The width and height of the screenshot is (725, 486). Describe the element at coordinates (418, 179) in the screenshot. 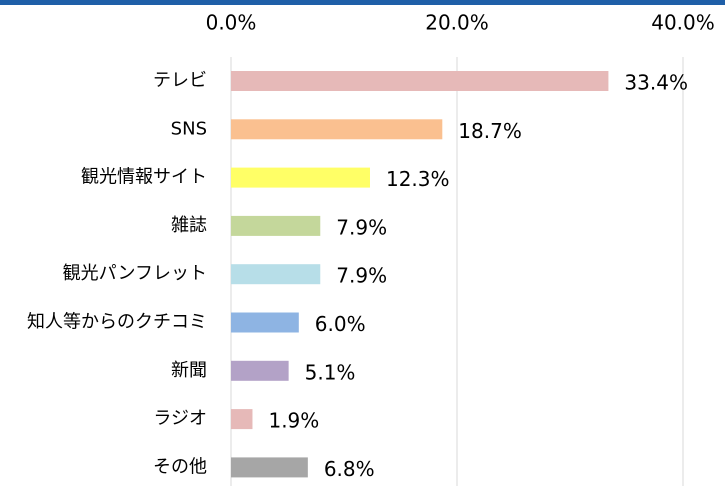

I see `value-label: 12.3%` at that location.